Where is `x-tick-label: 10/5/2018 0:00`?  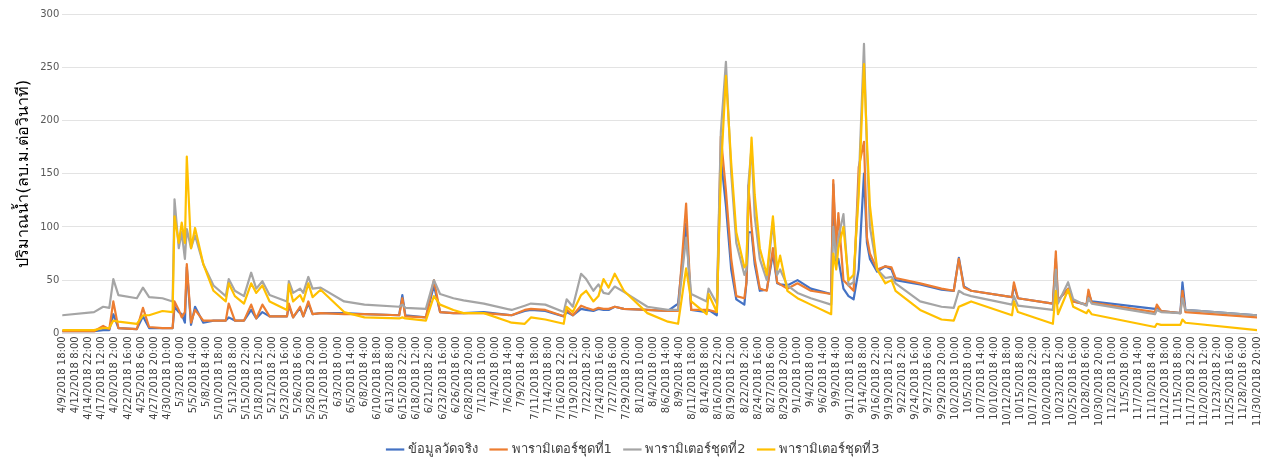 x-tick-label: 10/5/2018 0:00 is located at coordinates (967, 375).